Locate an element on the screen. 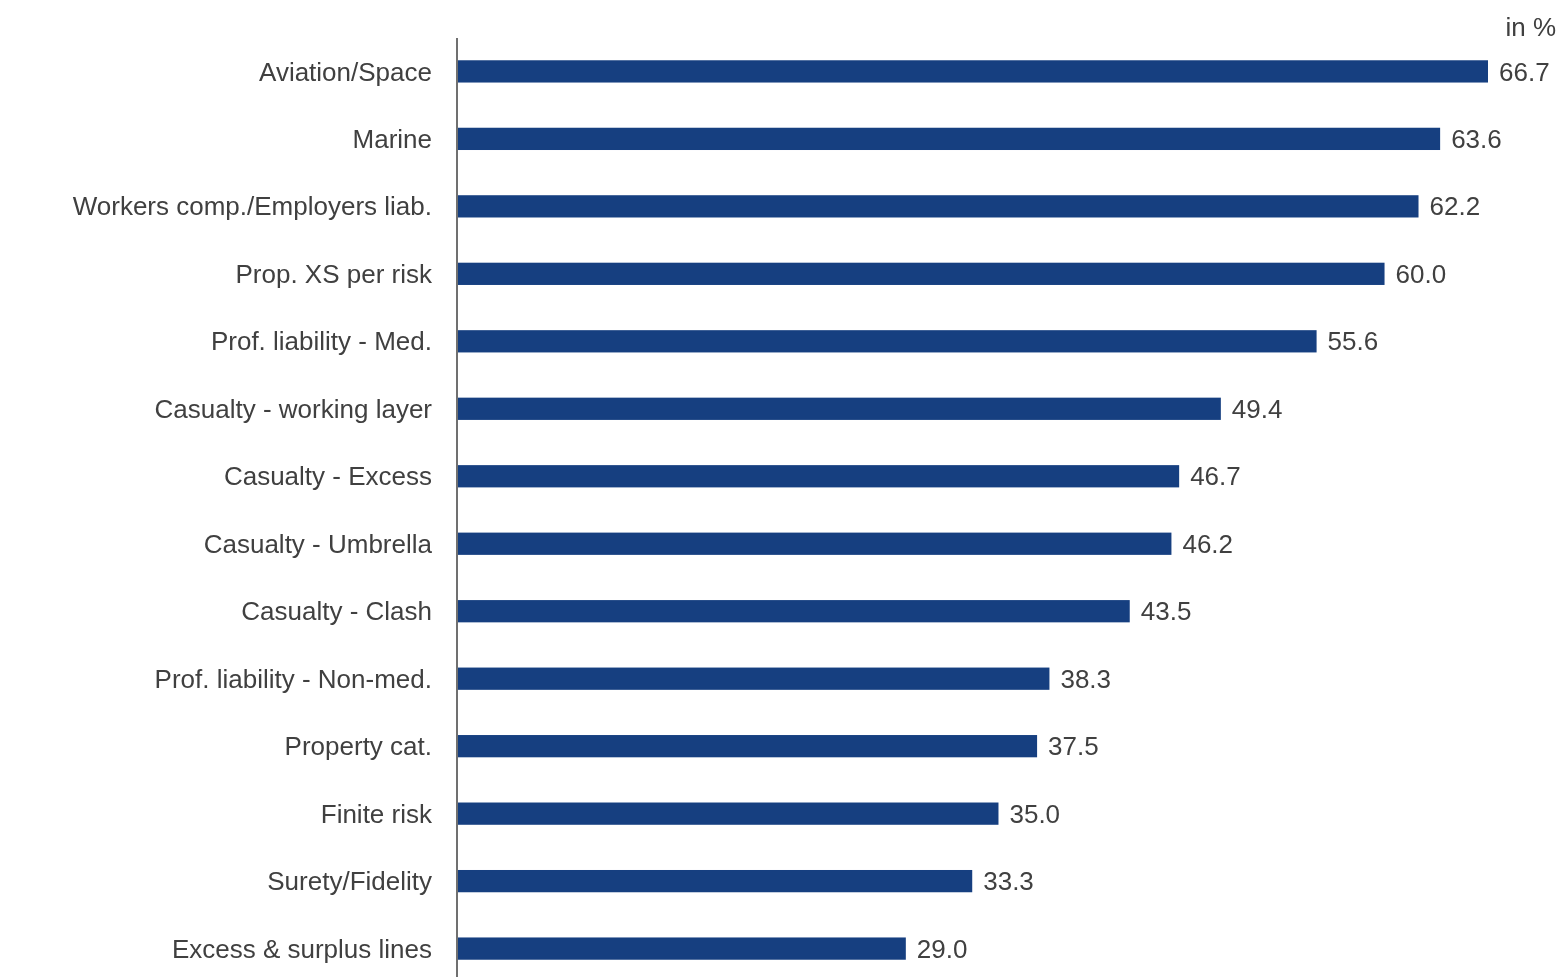 This screenshot has width=1560, height=977. data-label: 63.6 is located at coordinates (1476, 138).